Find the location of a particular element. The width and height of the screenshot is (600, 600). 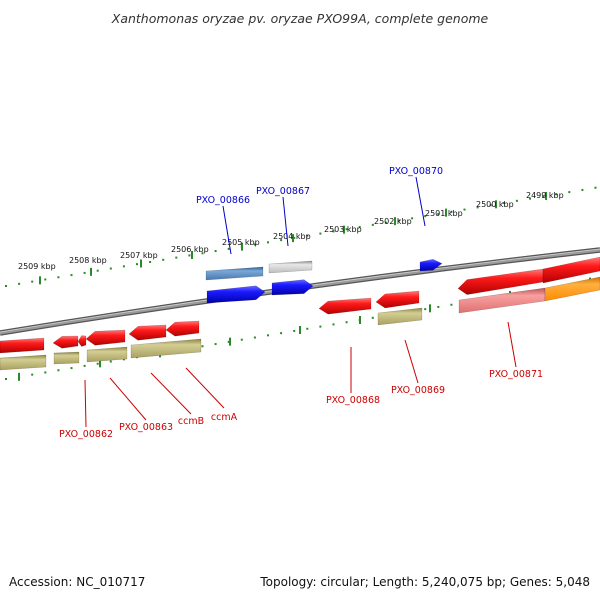

scale-label: 2505 kbp is located at coordinates (241, 242).